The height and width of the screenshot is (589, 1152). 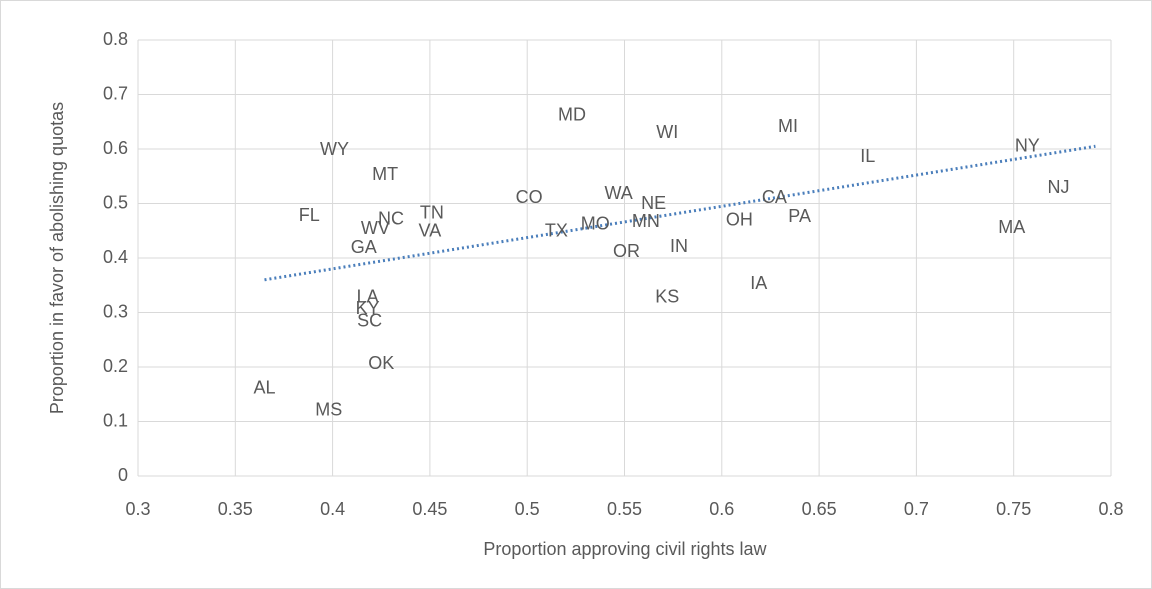 I want to click on y-tick-label: 0.7, so click(x=115, y=93).